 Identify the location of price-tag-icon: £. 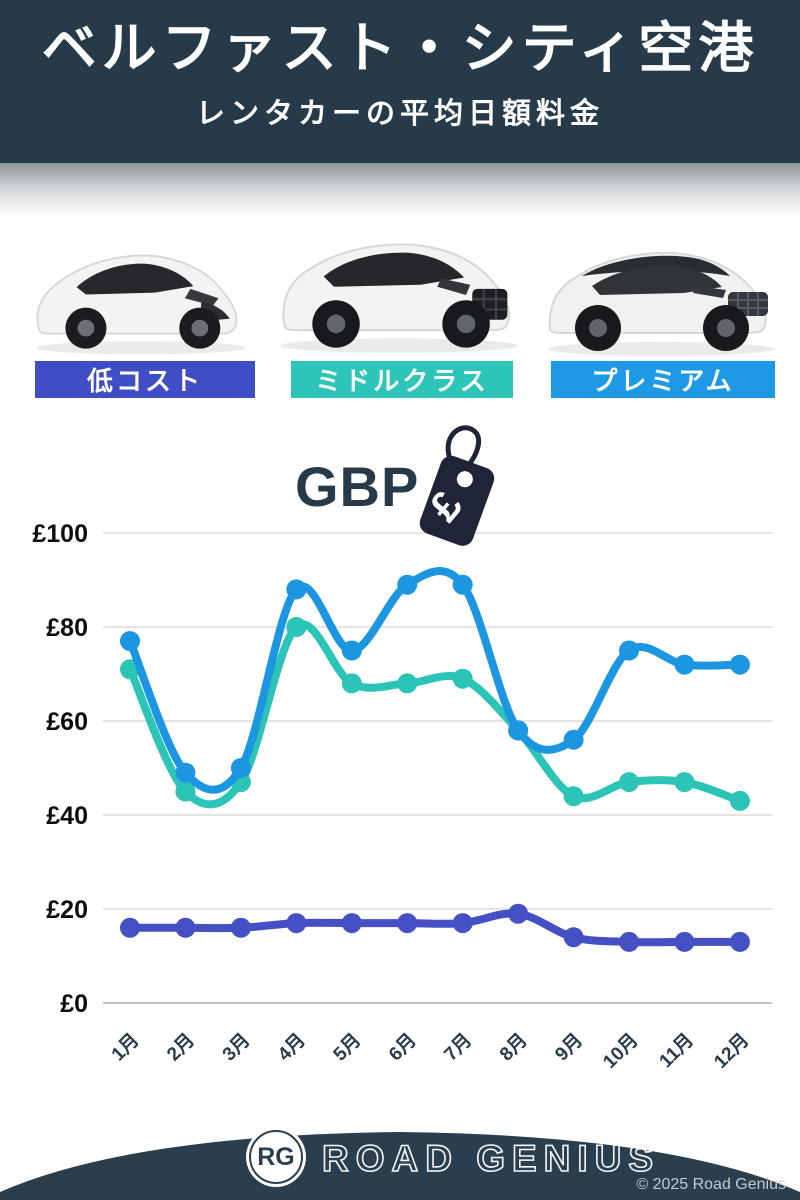
(457, 485).